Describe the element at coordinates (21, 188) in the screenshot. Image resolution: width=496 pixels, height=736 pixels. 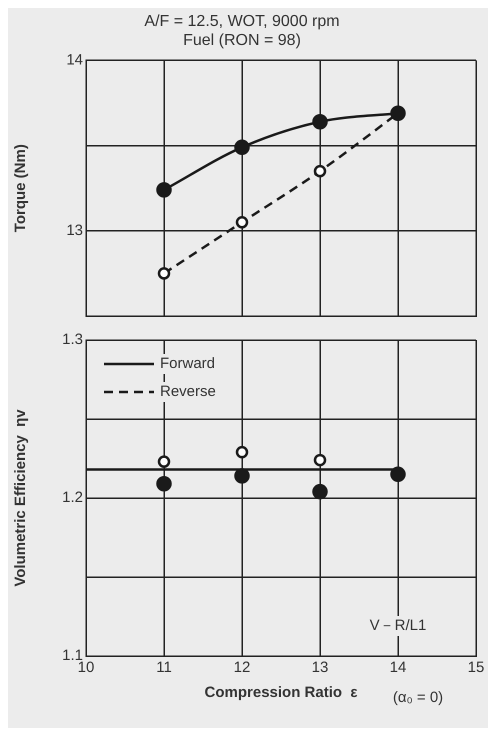
I see `y-axis-title: Torque (Nm)` at that location.